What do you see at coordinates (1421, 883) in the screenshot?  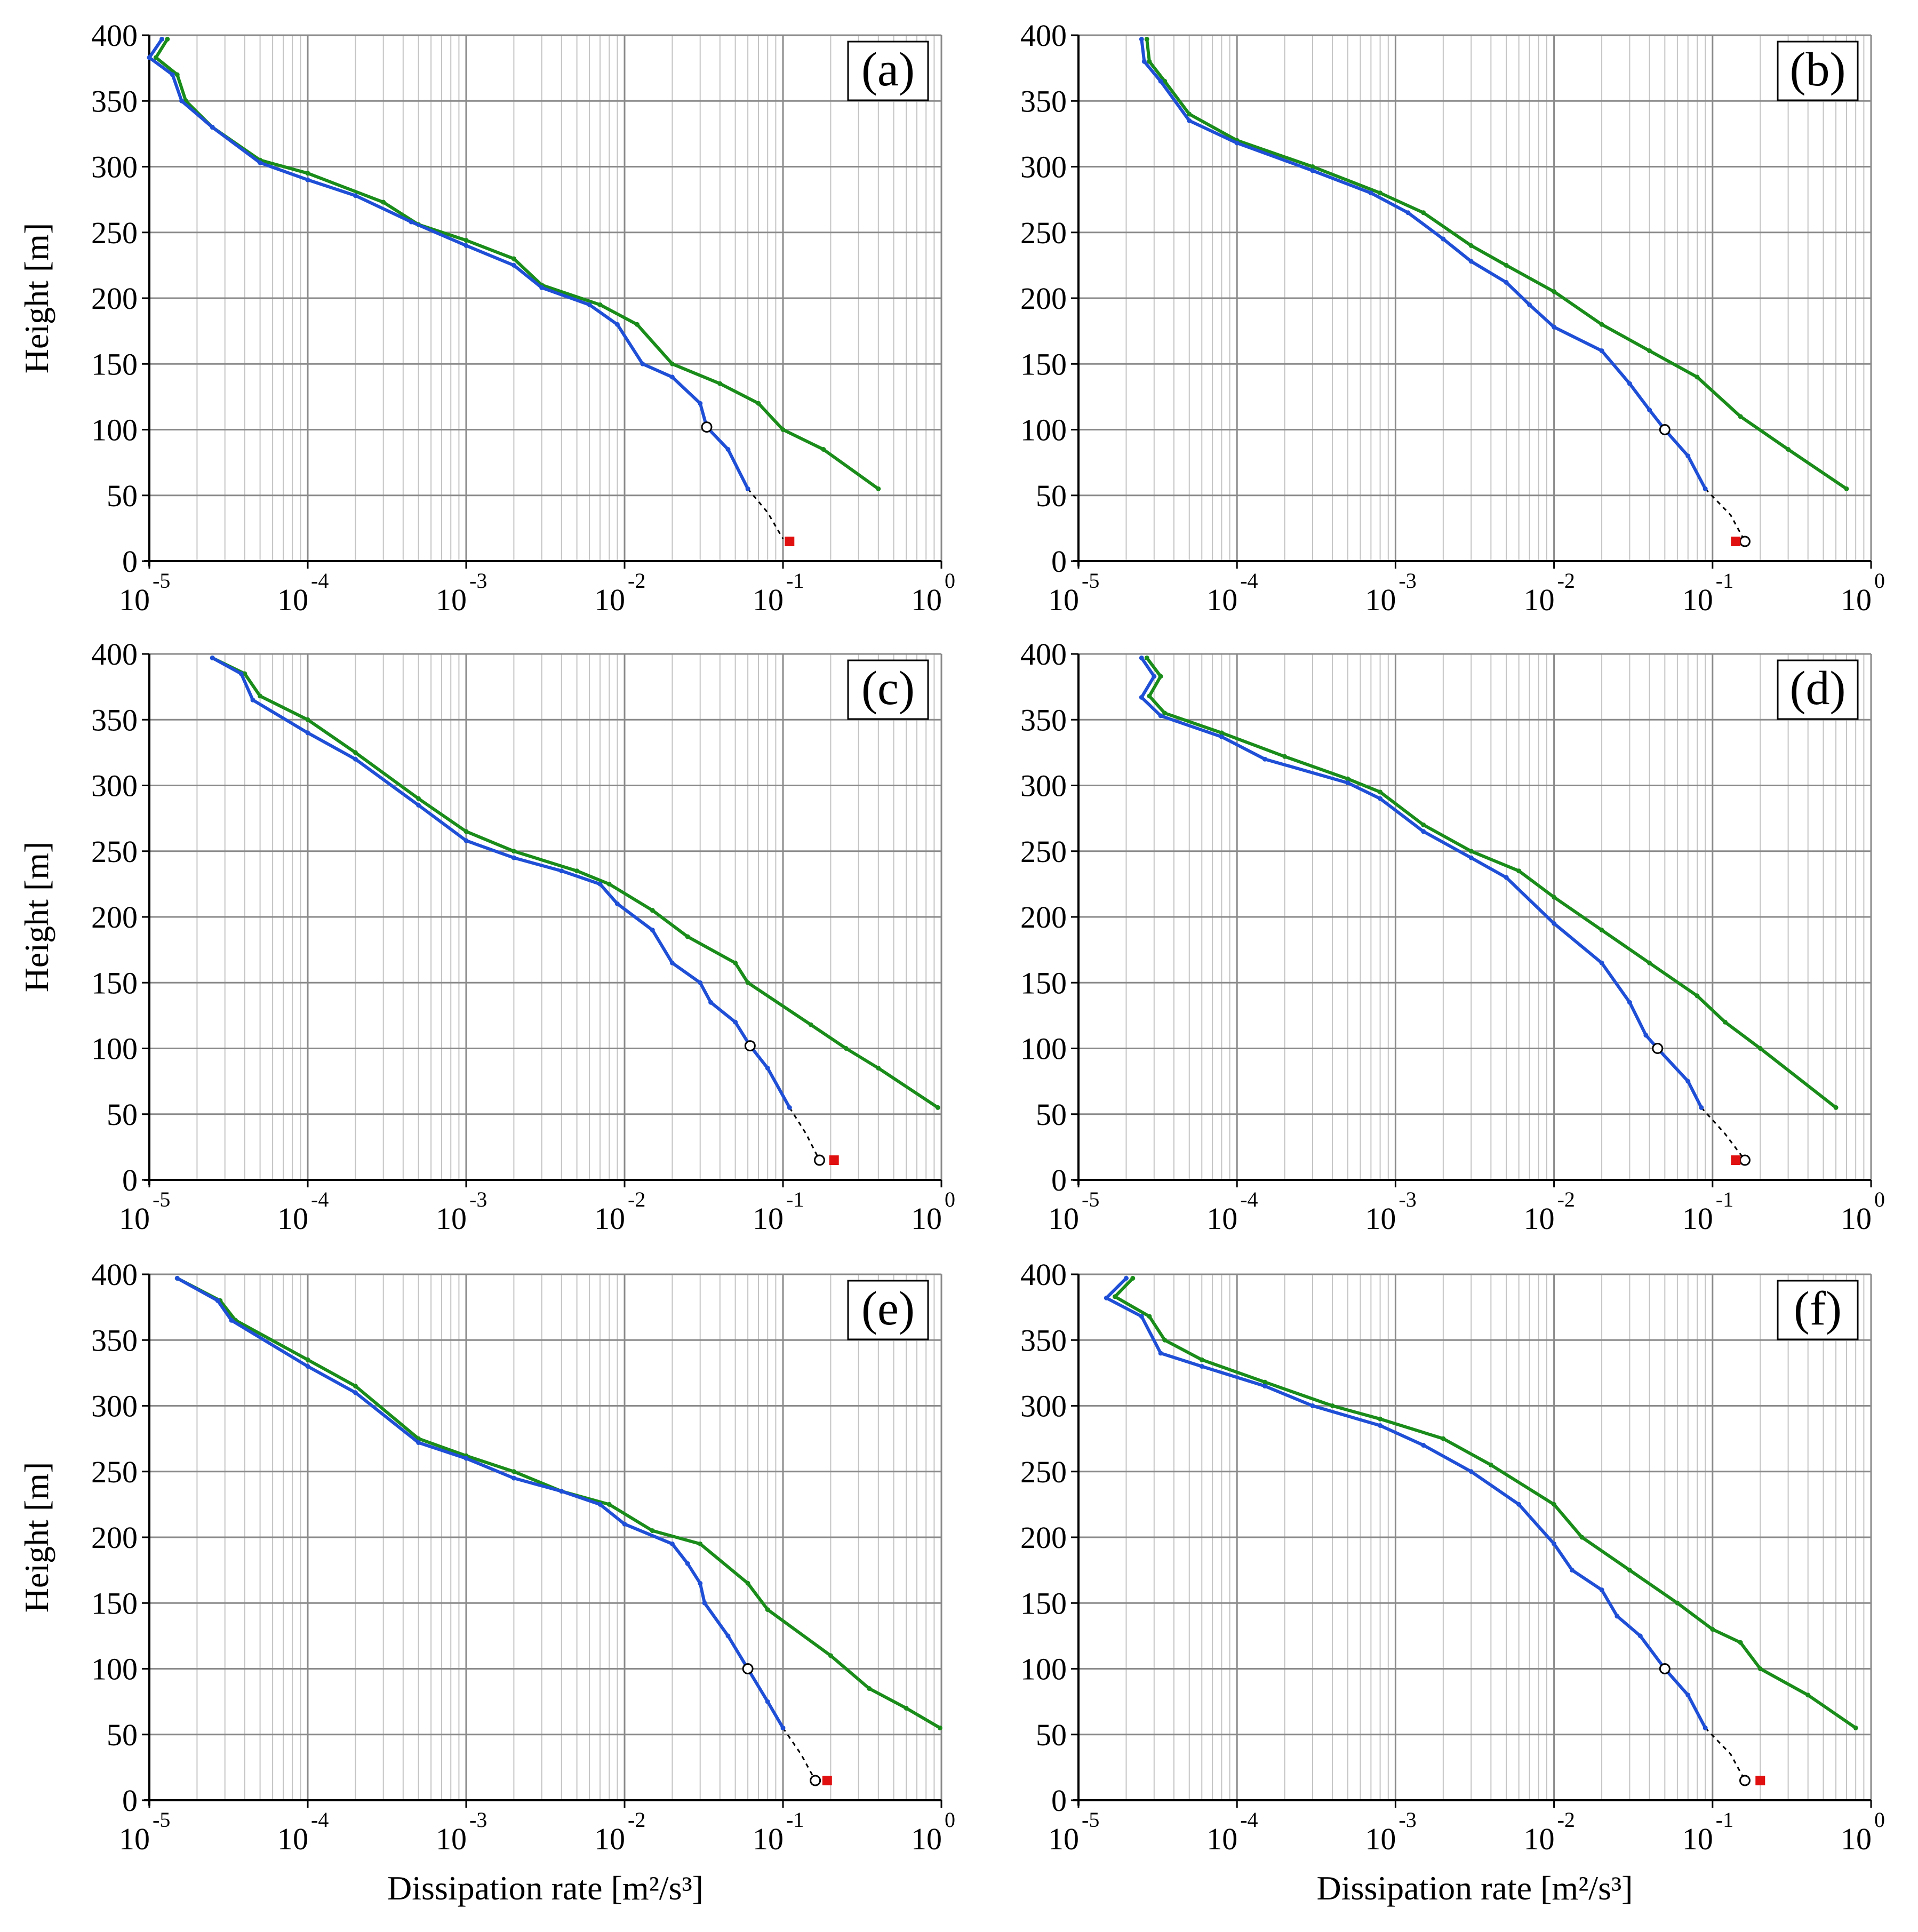 I see `series-line-blue` at bounding box center [1421, 883].